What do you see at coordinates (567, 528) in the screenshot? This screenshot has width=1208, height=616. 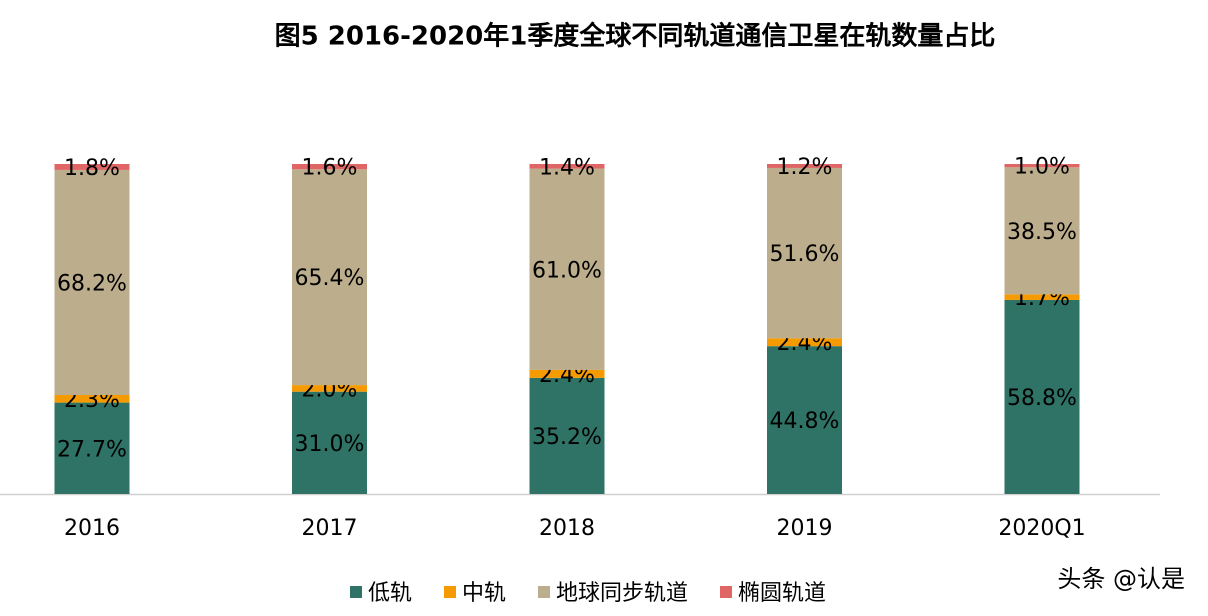 I see `x-tick-label: 2018` at bounding box center [567, 528].